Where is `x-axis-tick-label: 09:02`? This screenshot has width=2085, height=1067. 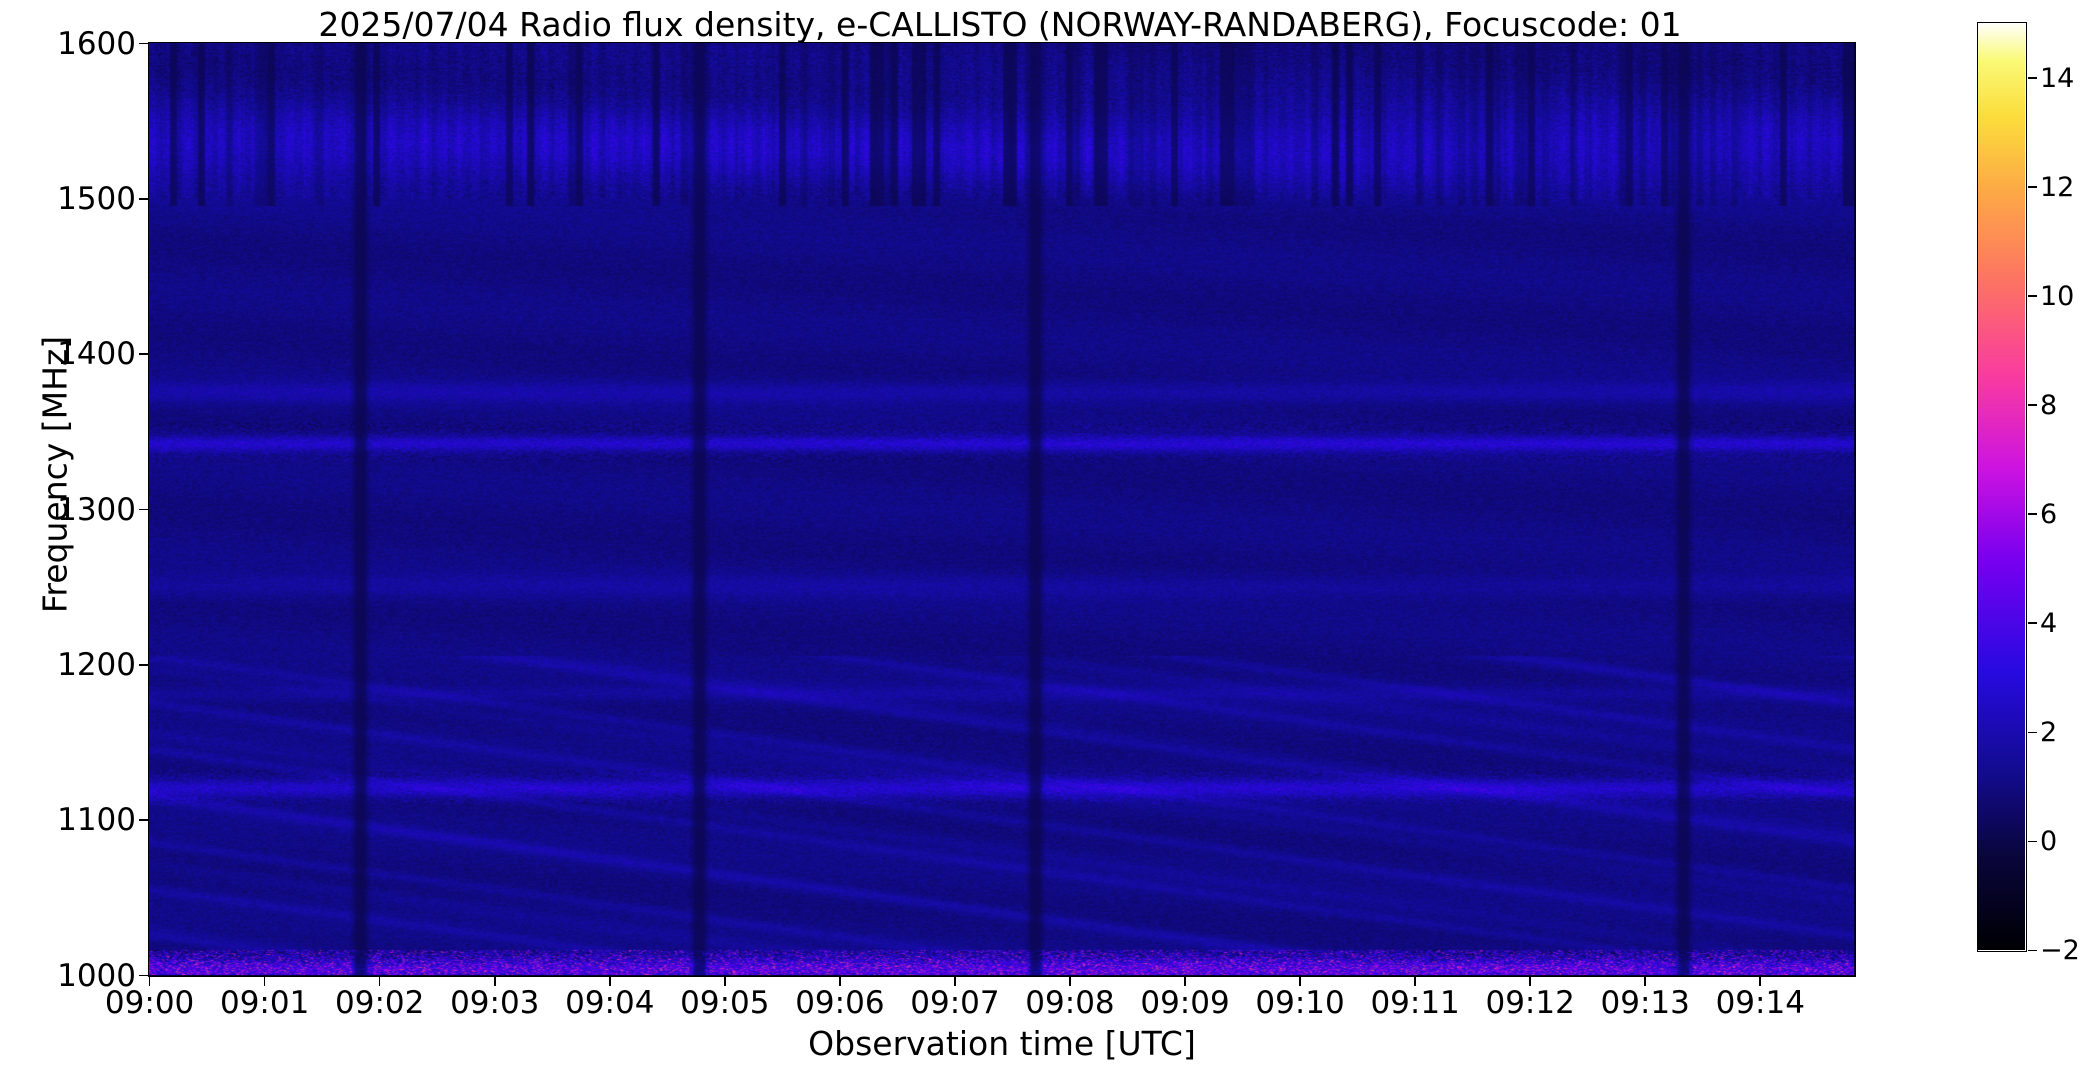 x-axis-tick-label: 09:02 is located at coordinates (380, 1003).